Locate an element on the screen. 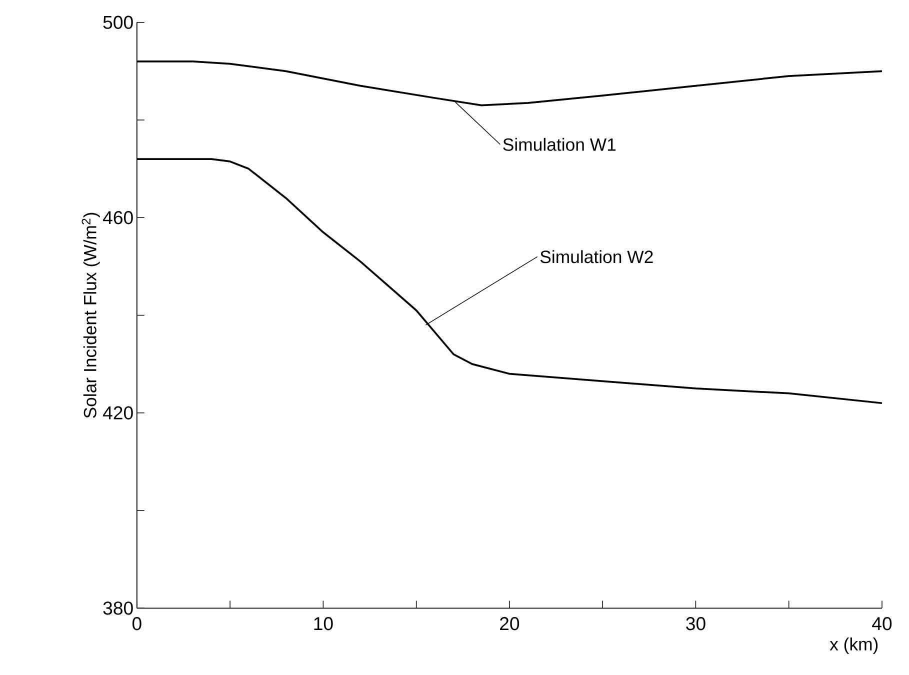 The height and width of the screenshot is (675, 909). y-tick-label: 380 is located at coordinates (118, 608).